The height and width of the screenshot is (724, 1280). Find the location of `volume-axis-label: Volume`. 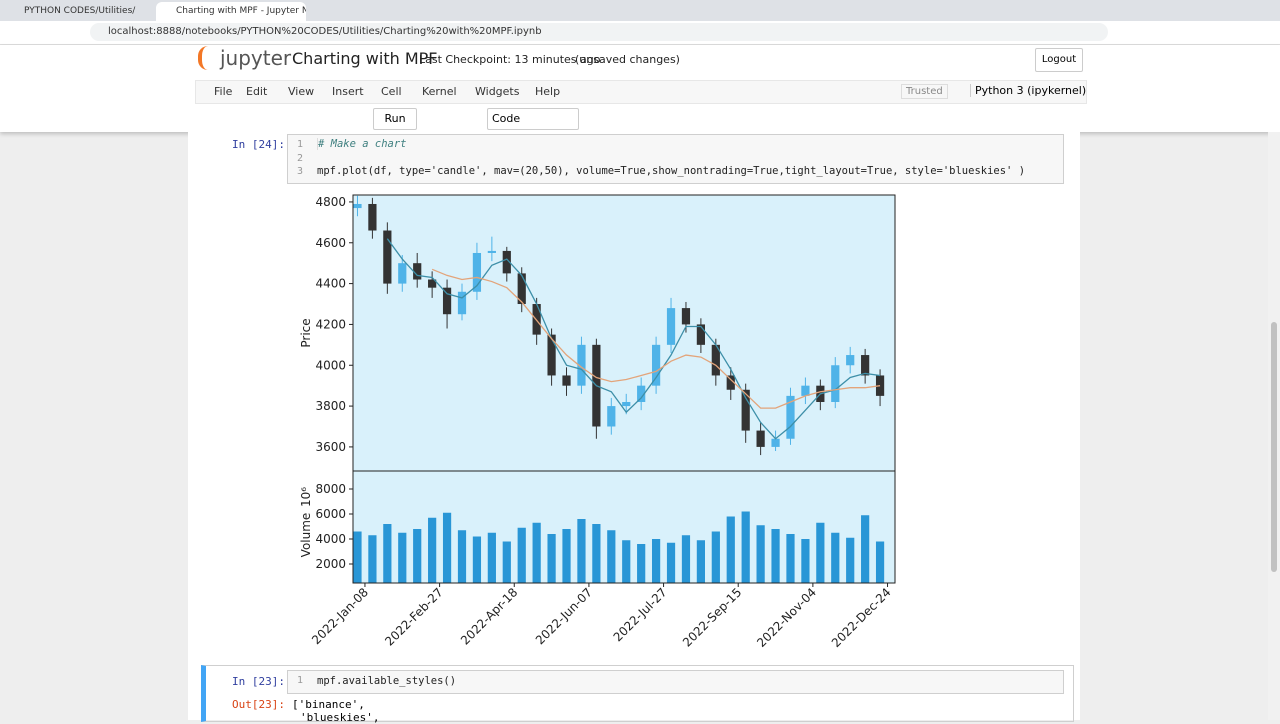

volume-axis-label: Volume is located at coordinates (306, 535).